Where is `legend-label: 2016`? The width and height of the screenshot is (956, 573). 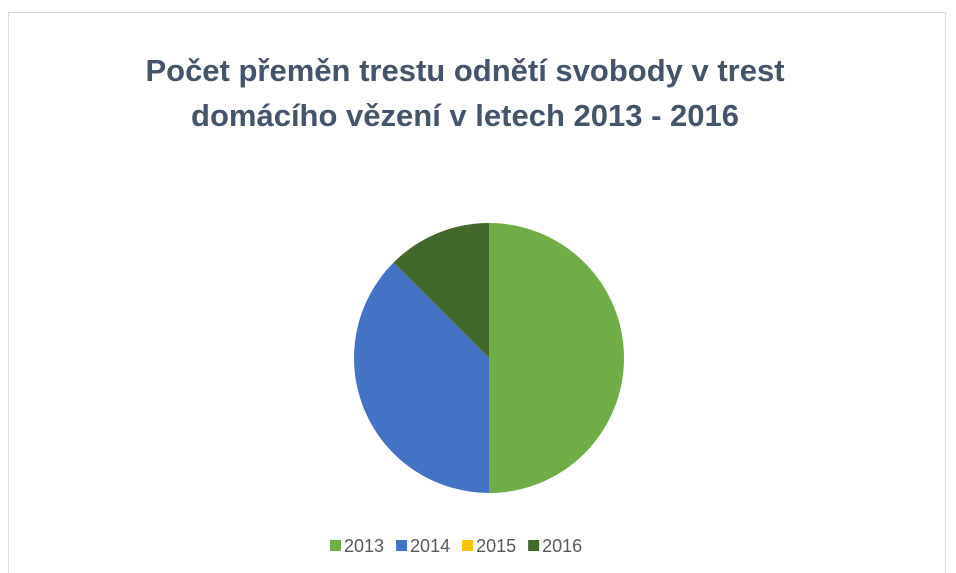 legend-label: 2016 is located at coordinates (562, 546).